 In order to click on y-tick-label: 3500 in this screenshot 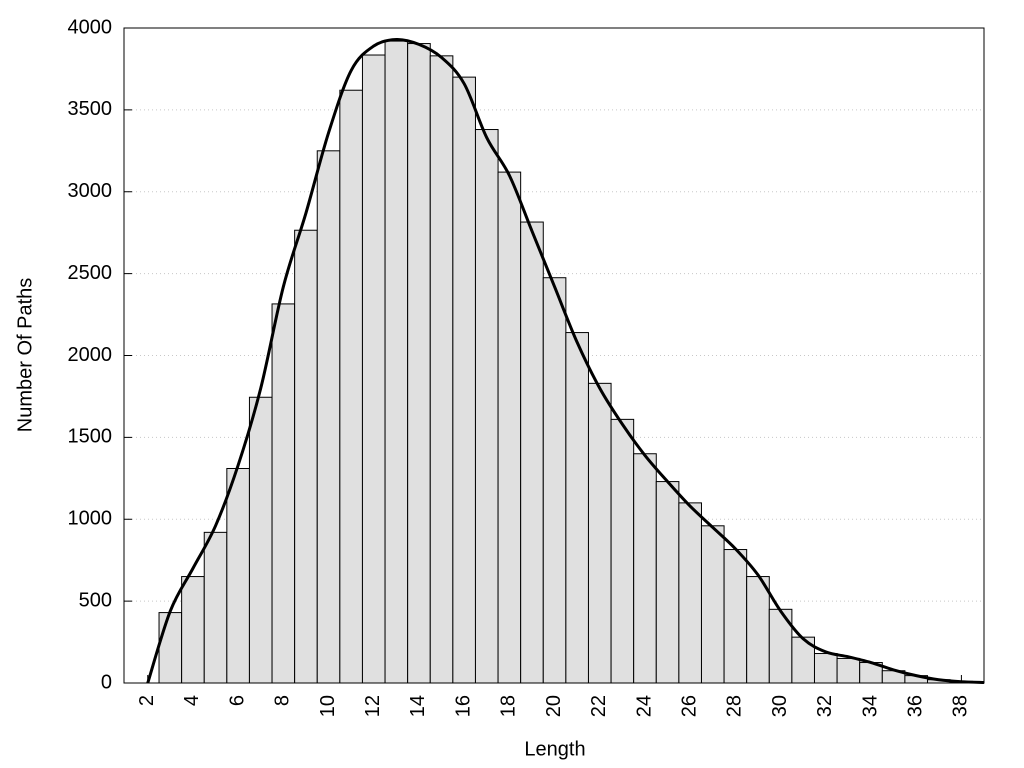, I will do `click(90, 109)`.